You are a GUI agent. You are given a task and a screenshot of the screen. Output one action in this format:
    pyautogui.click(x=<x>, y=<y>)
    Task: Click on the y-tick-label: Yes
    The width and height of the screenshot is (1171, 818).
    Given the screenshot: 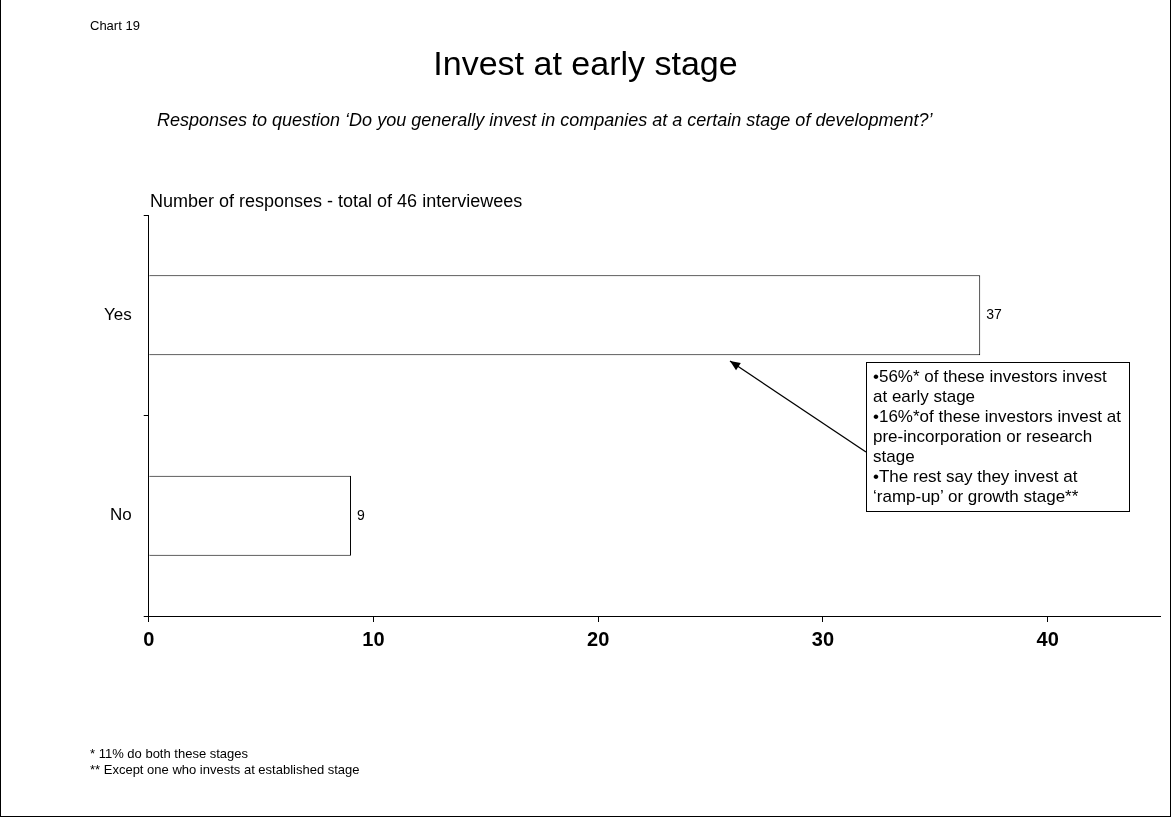 What is the action you would take?
    pyautogui.click(x=118, y=314)
    